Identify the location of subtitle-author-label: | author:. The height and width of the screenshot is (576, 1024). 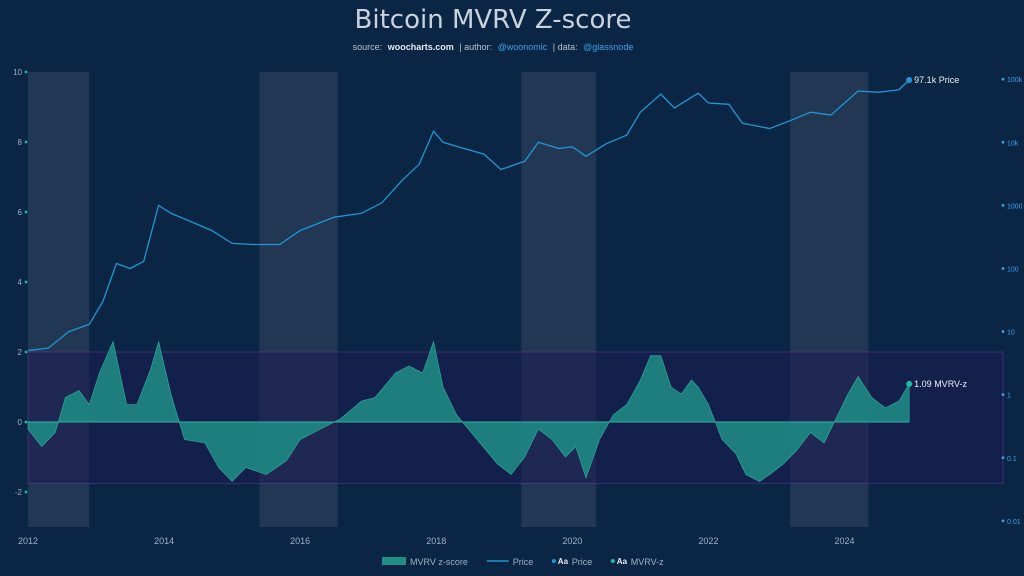
(475, 47).